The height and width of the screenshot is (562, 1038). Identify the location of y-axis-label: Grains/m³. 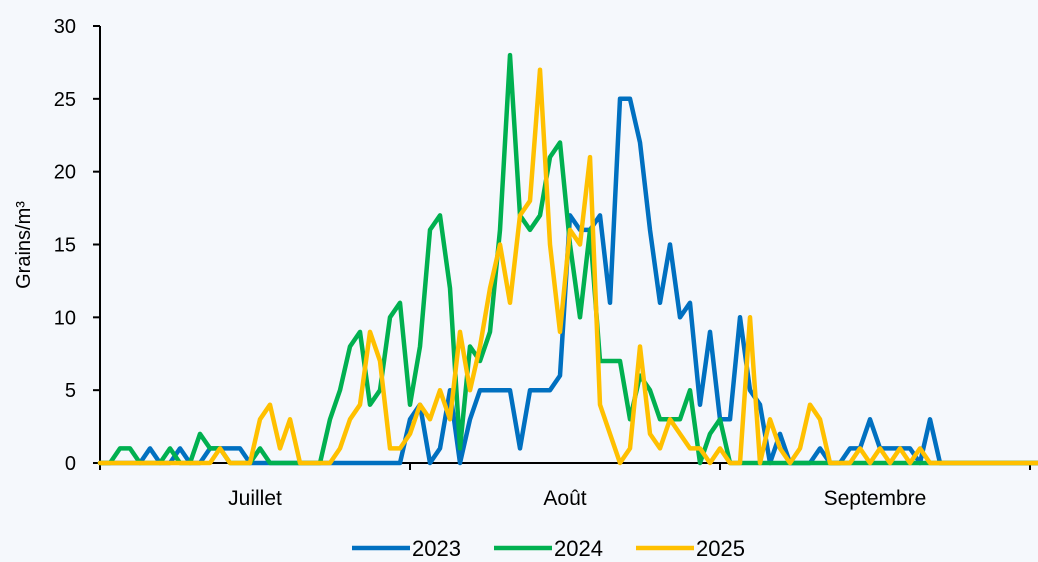
(24, 245).